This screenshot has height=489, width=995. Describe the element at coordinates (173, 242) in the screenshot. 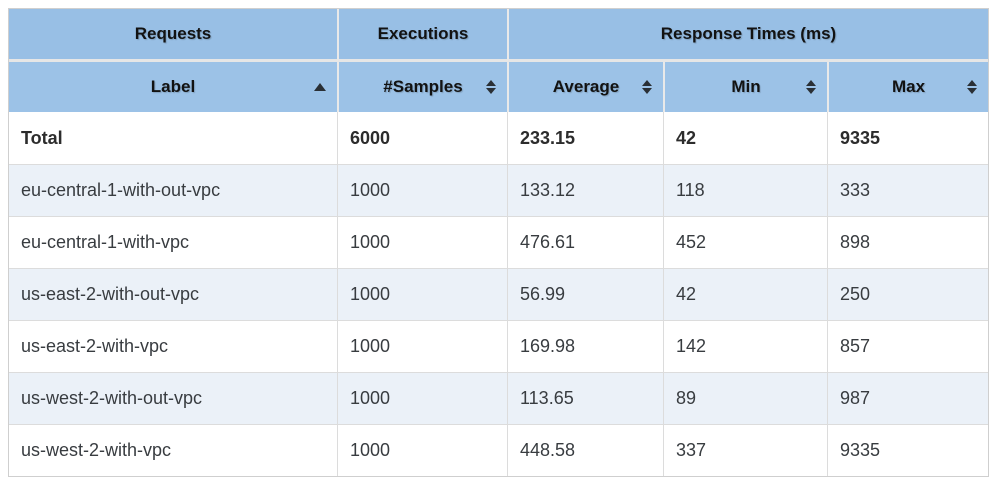

I see `cell-label: eu-central-1-with-vpc` at that location.